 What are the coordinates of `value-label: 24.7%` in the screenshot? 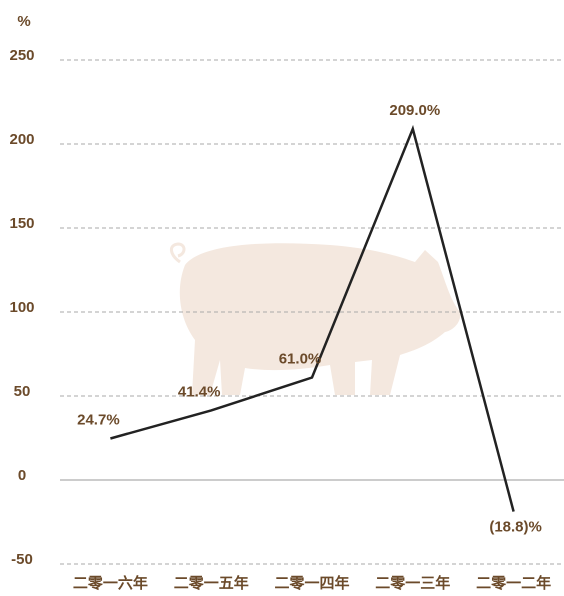 It's located at (98, 419).